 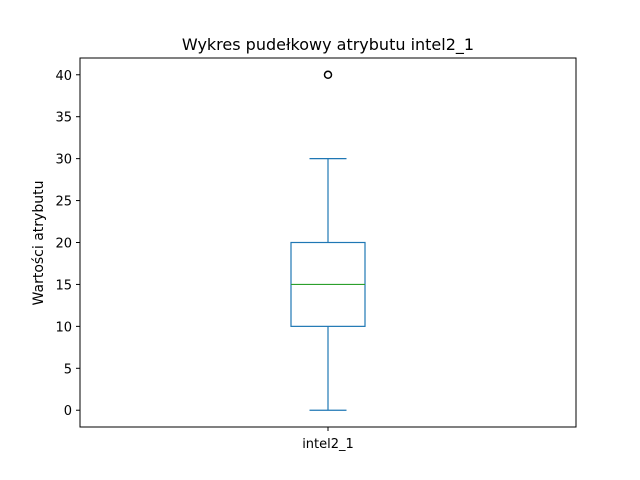 I want to click on y-axis-label: Wartości atrybutu, so click(x=39, y=243).